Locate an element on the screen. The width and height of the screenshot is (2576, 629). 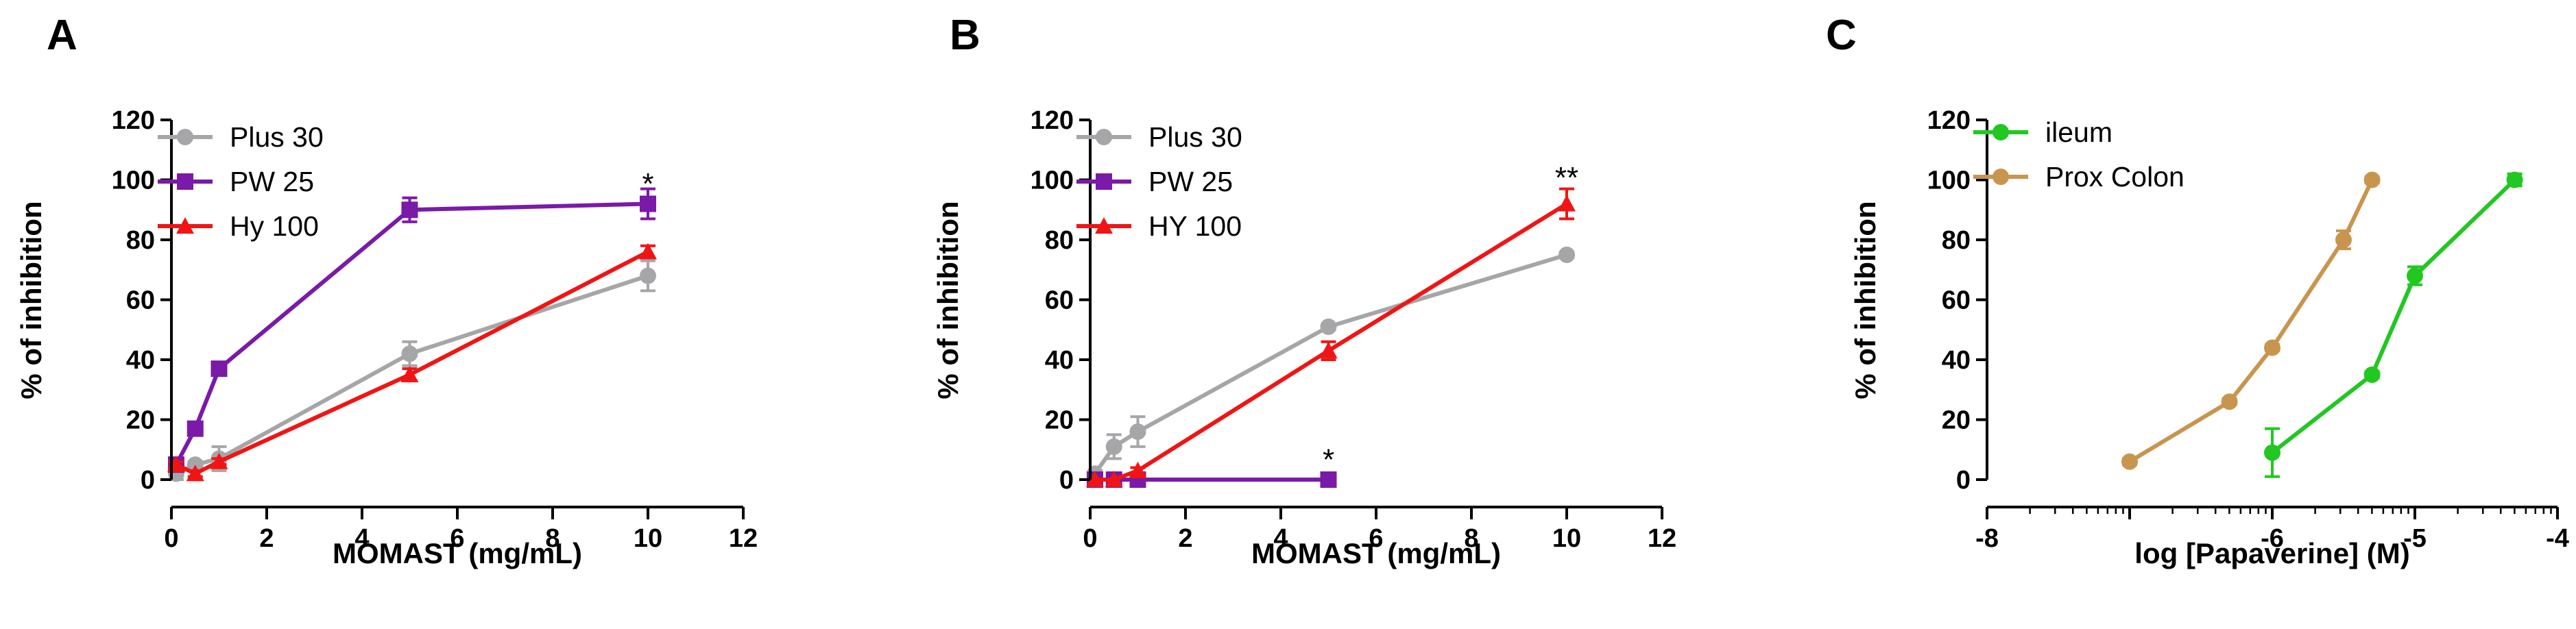
panel-letter-c: C is located at coordinates (1842, 35).